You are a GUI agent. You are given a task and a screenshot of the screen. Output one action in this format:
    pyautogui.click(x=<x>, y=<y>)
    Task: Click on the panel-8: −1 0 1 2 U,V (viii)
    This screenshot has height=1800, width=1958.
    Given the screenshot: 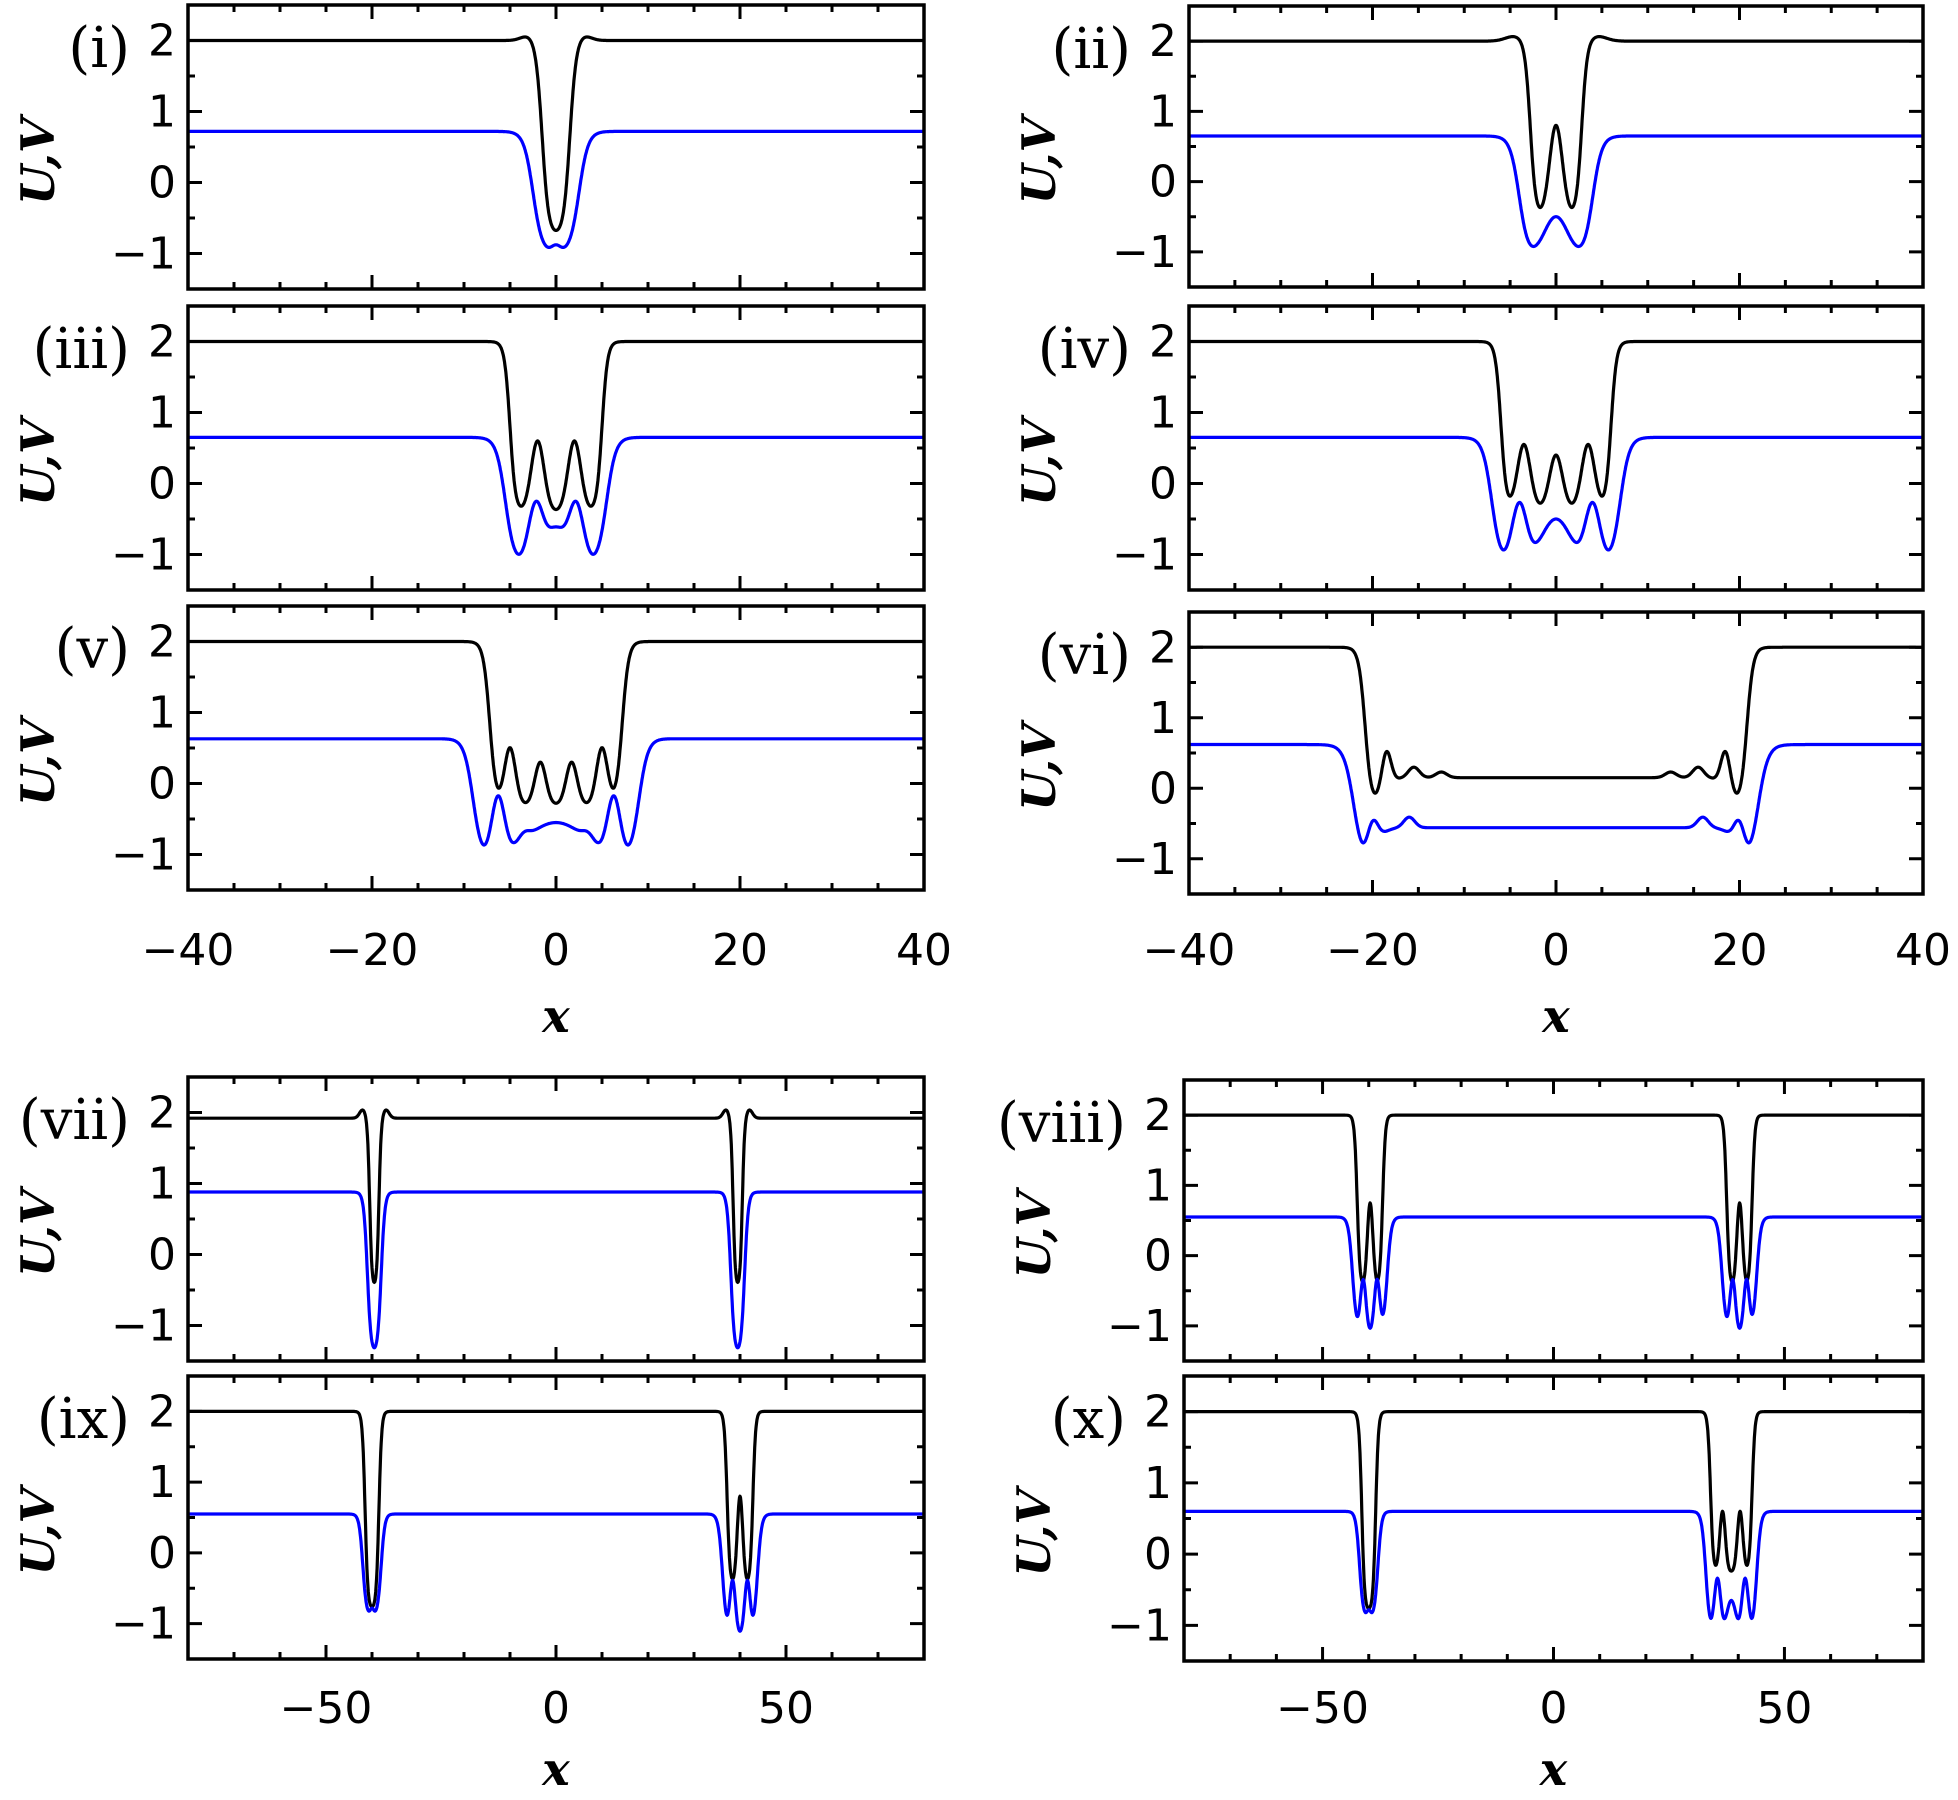 What is the action you would take?
    pyautogui.click(x=1461, y=1220)
    